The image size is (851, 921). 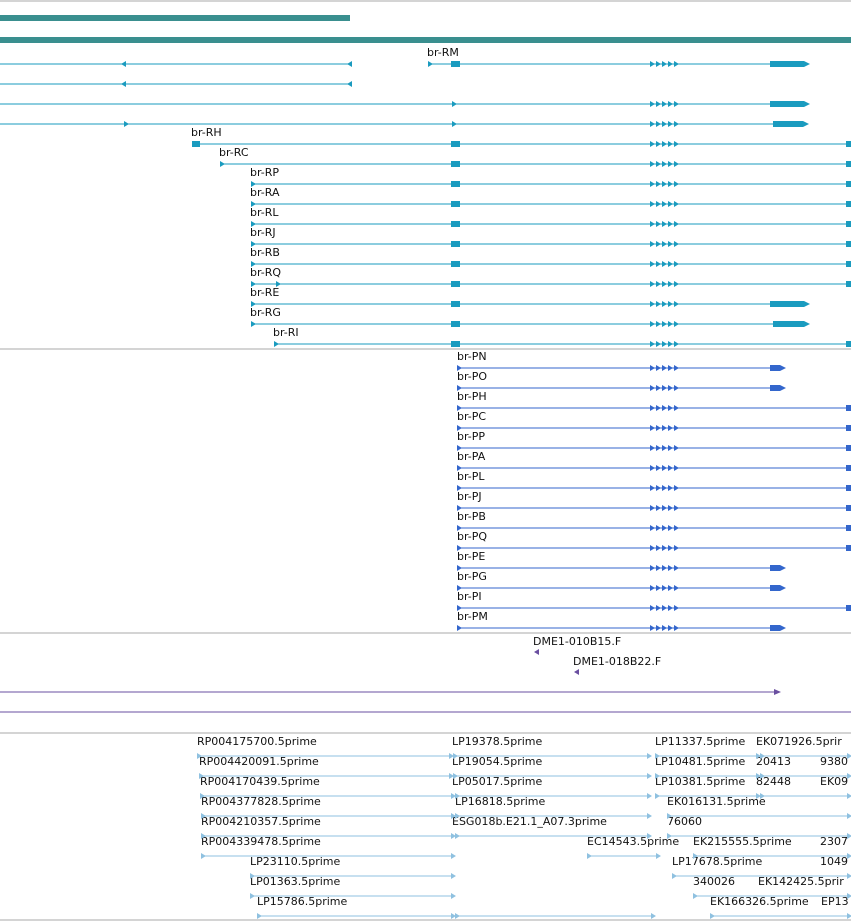 I want to click on est-read: EK016131.5prime, so click(x=716, y=801).